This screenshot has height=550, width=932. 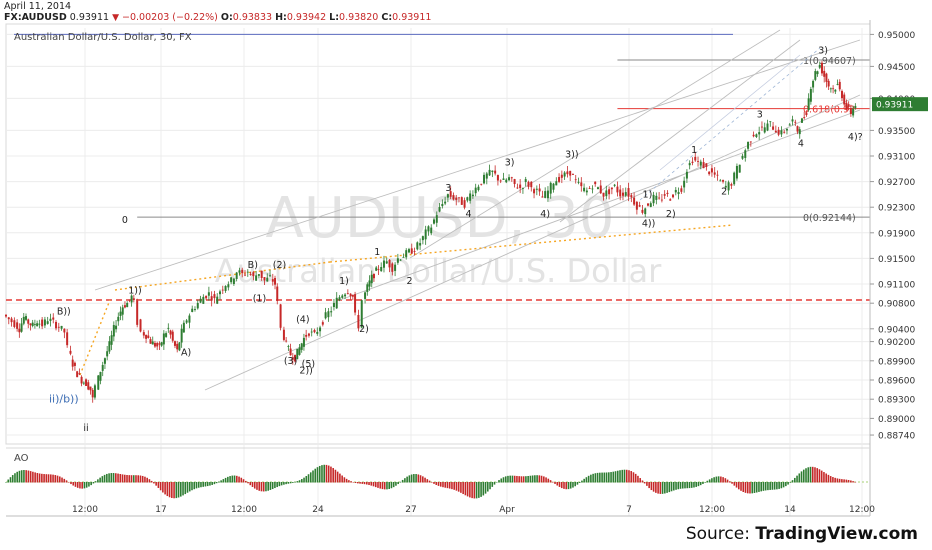 I want to click on symbol-label: FX:AUDUSD, so click(x=35, y=17).